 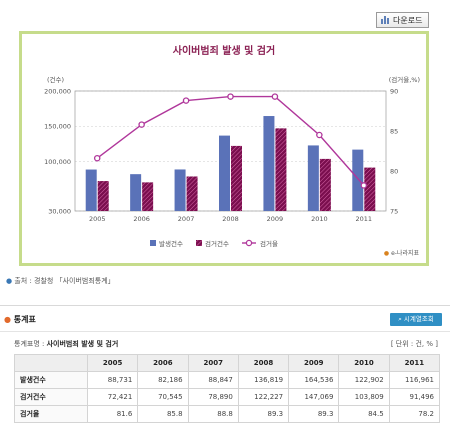 What do you see at coordinates (364, 414) in the screenshot?
I see `table-cell: 84.5` at bounding box center [364, 414].